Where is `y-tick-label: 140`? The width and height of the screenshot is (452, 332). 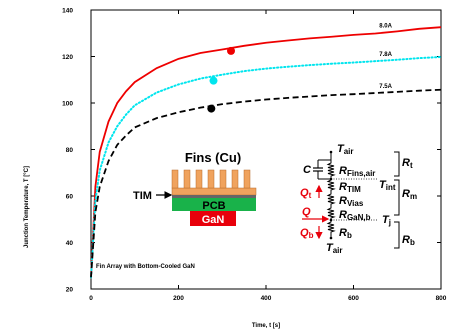
y-tick-label: 140 is located at coordinates (67, 11).